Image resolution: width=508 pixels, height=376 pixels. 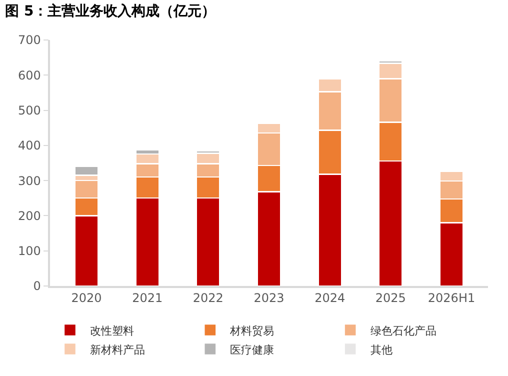 What do you see at coordinates (269, 298) in the screenshot?
I see `x-tick-label: 2023` at bounding box center [269, 298].